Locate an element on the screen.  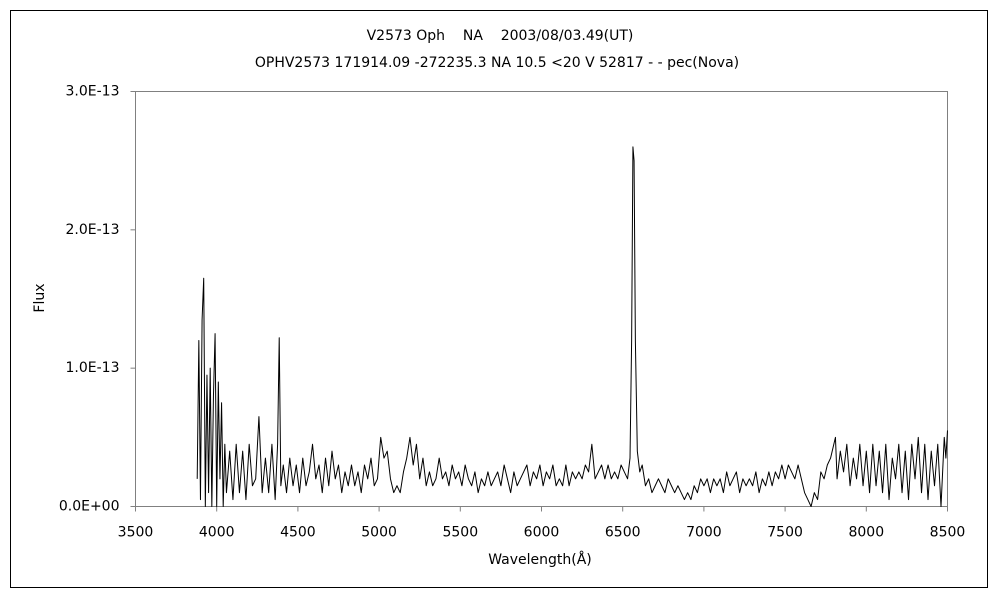
y-tick-label: 1.0E-13 is located at coordinates (93, 368).